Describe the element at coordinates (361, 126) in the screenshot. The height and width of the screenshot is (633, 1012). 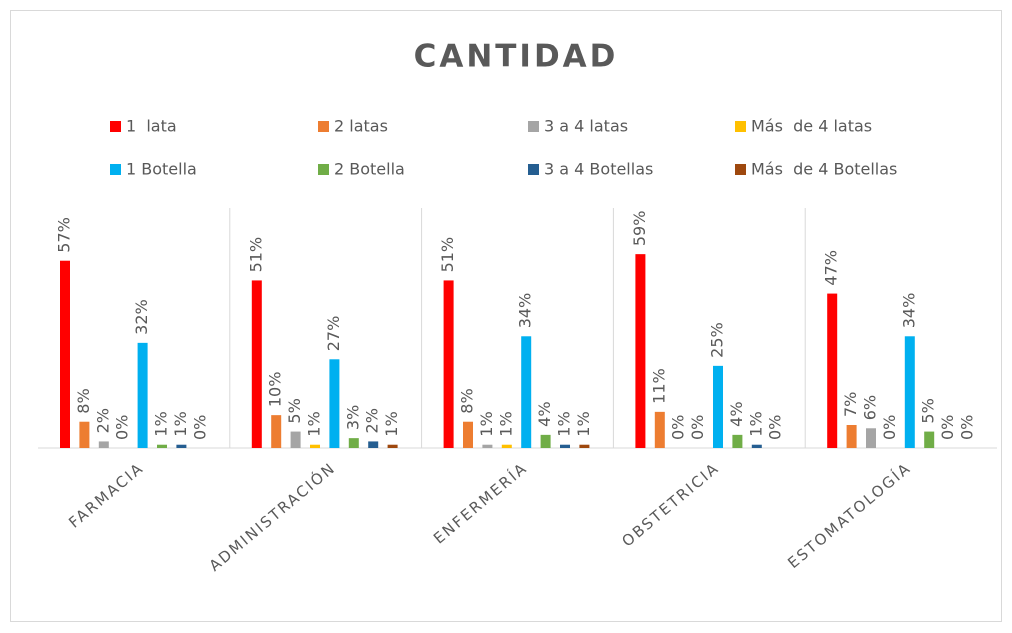
I see `legend-label: 2 latas` at that location.